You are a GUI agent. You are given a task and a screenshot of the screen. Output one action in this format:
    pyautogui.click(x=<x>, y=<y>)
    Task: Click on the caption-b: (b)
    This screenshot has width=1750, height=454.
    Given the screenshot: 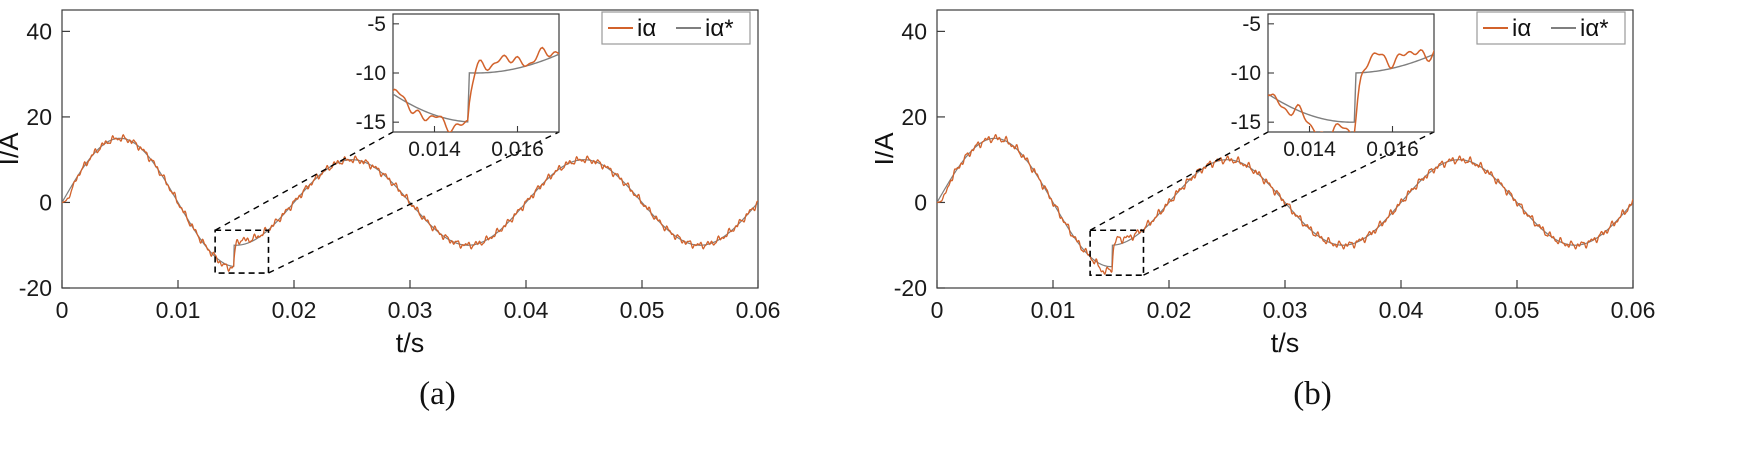 What is the action you would take?
    pyautogui.click(x=1312, y=394)
    